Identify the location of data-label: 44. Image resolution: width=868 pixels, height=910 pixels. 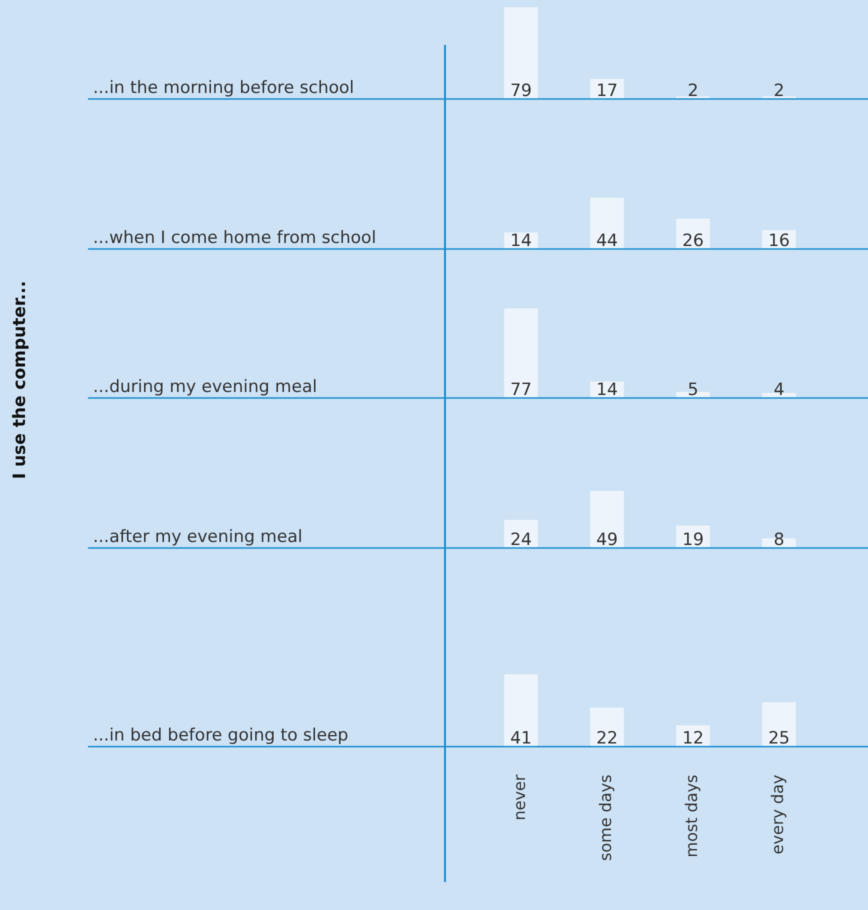
(607, 240).